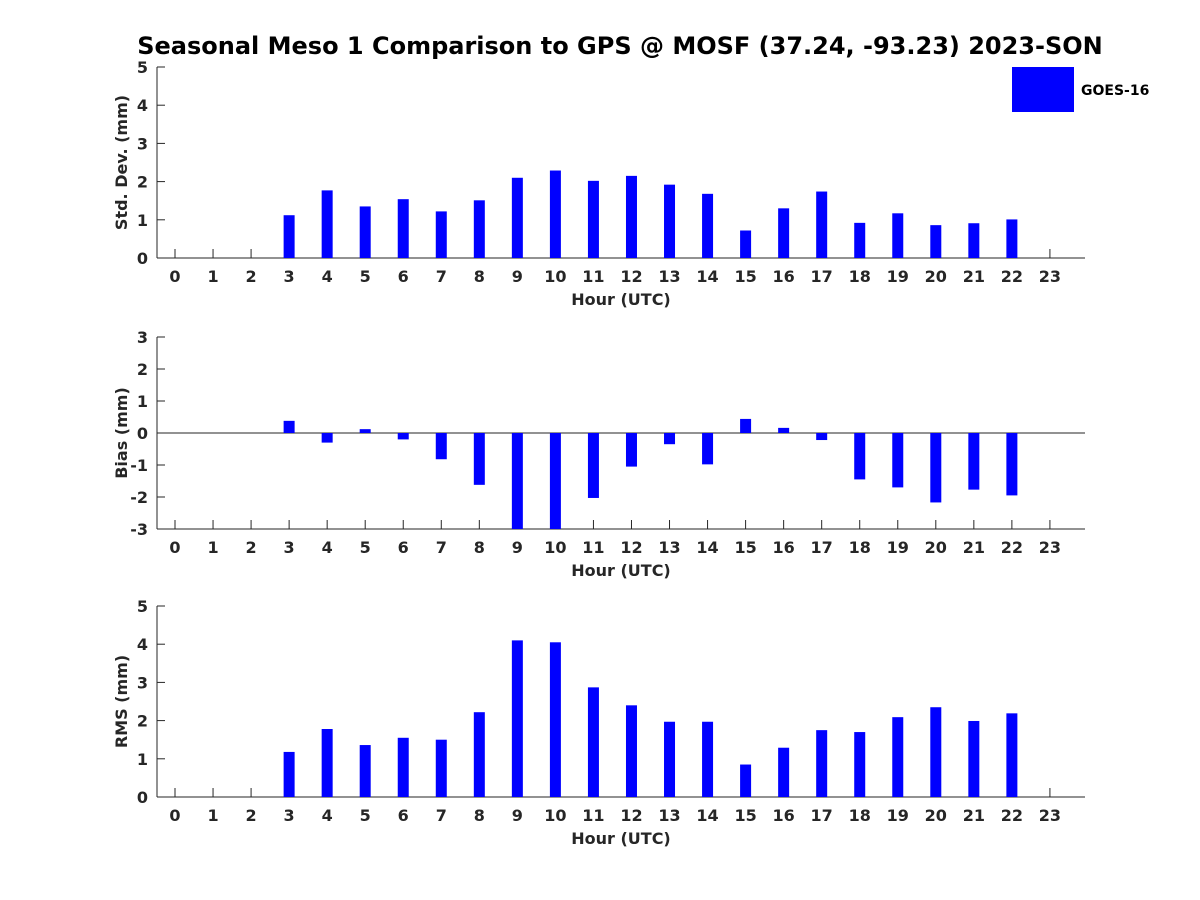 This screenshot has width=1200, height=900. Describe the element at coordinates (403, 276) in the screenshot. I see `std-x-tick-label: 6` at that location.